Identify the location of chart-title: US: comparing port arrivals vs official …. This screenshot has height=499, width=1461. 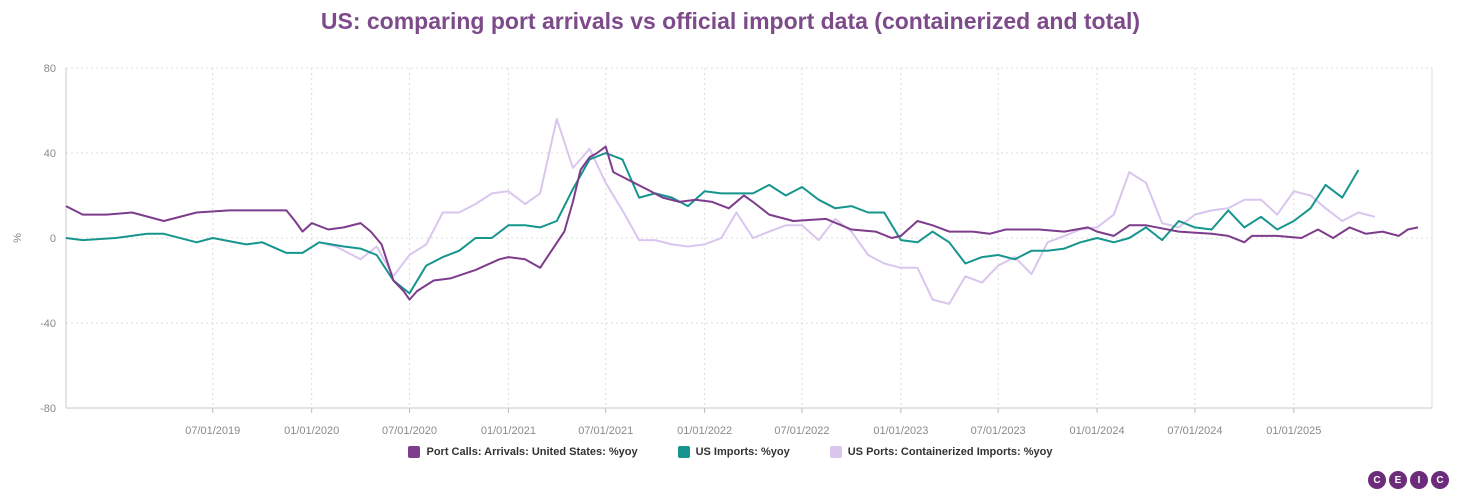
(730, 21).